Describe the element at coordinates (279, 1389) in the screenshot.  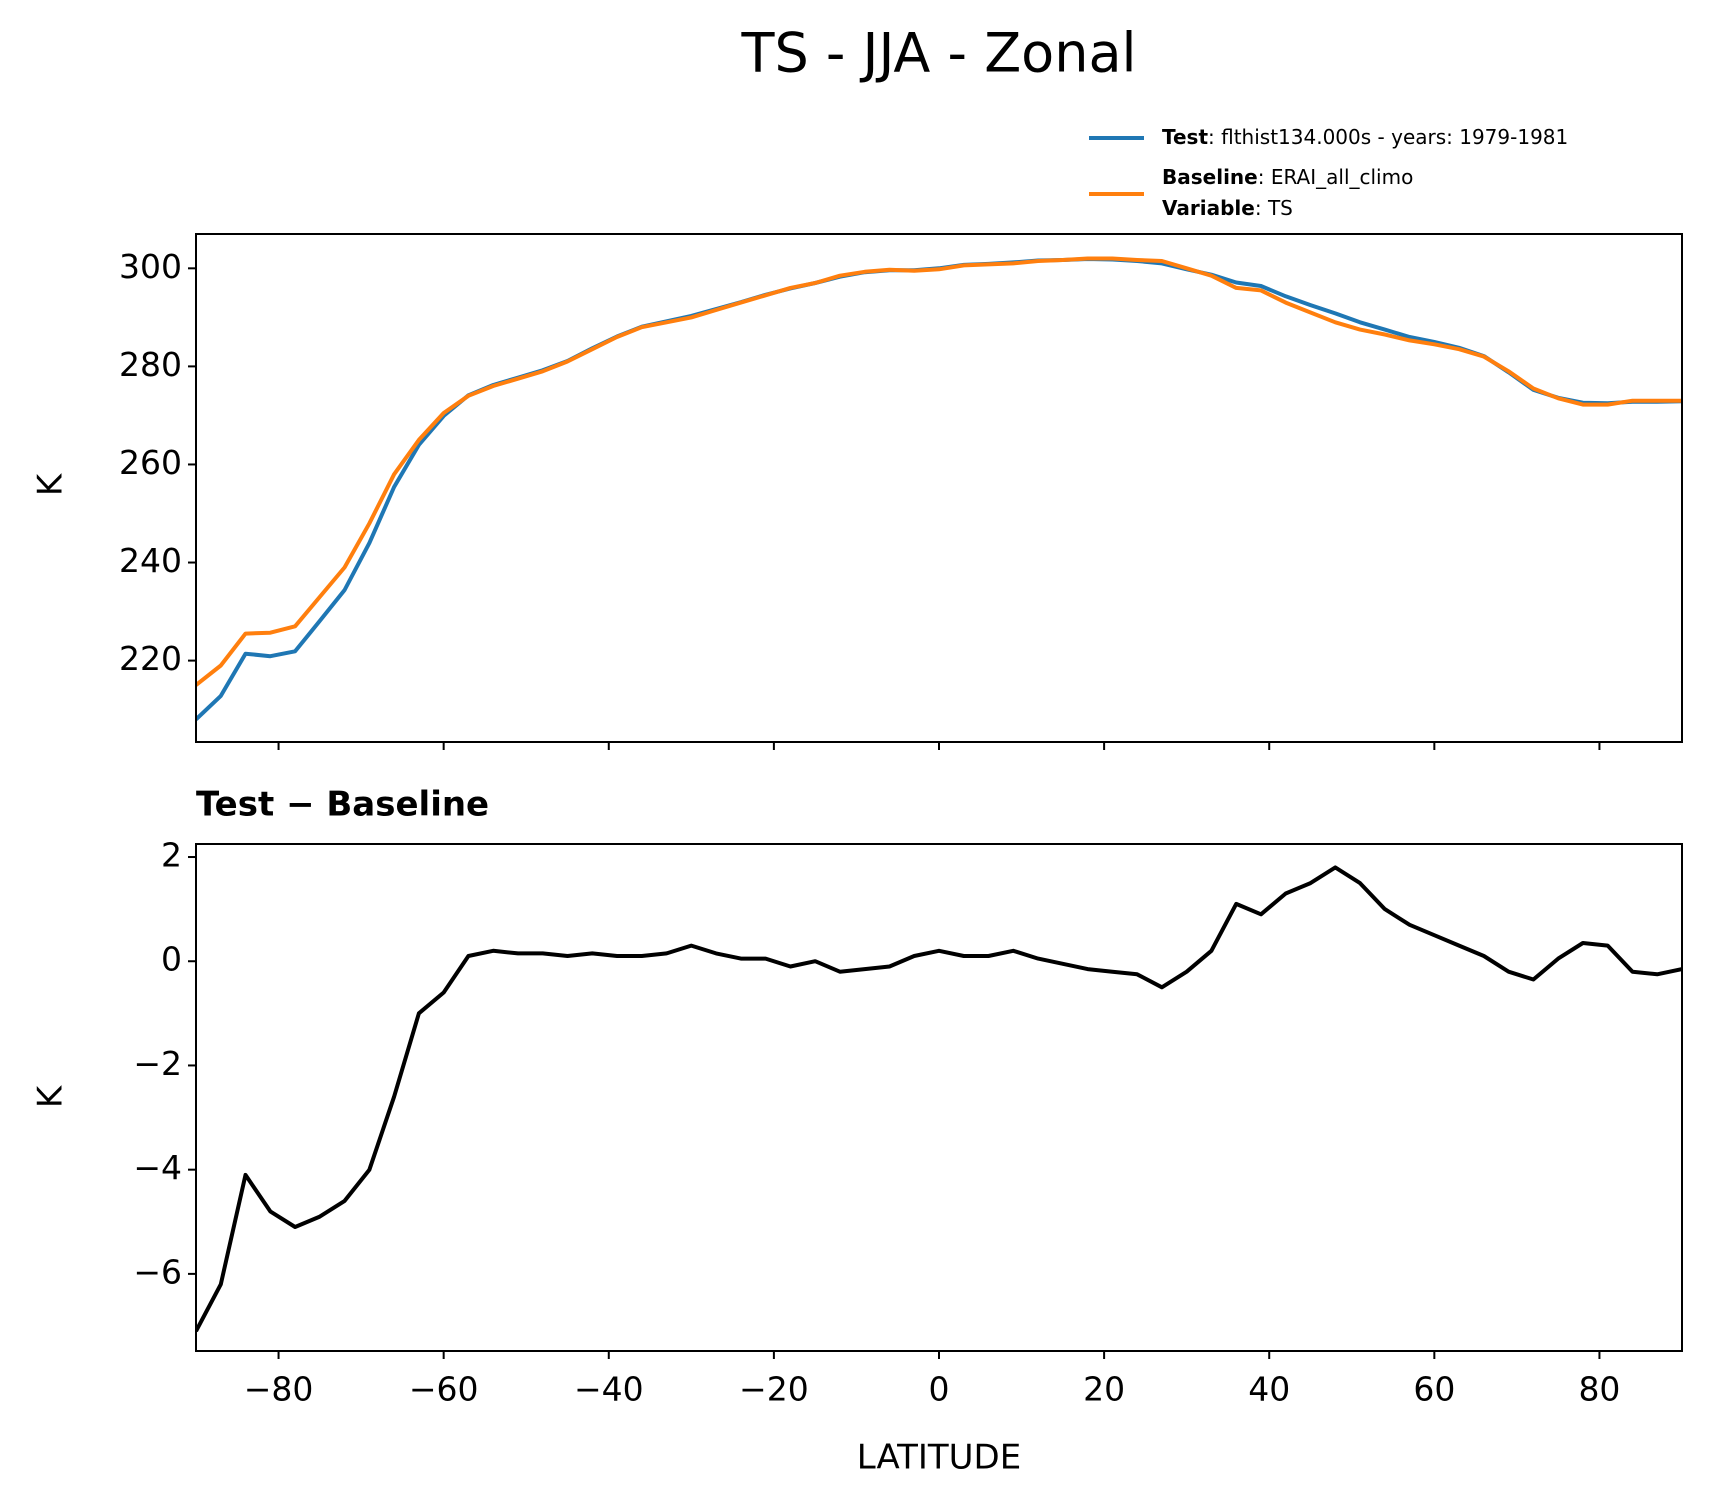
I see `x-tick-label: −80` at that location.